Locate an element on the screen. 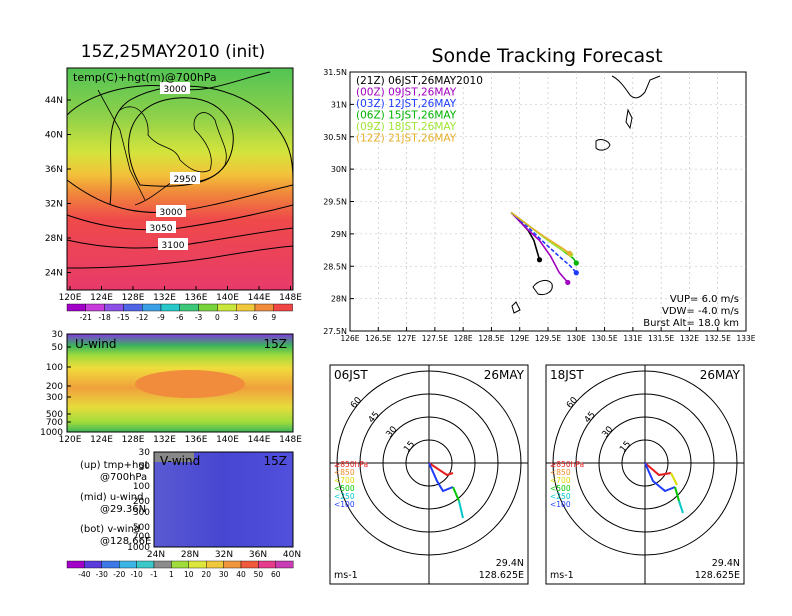 The height and width of the screenshot is (616, 792). colorbar-tick-label: -18 is located at coordinates (104, 317).